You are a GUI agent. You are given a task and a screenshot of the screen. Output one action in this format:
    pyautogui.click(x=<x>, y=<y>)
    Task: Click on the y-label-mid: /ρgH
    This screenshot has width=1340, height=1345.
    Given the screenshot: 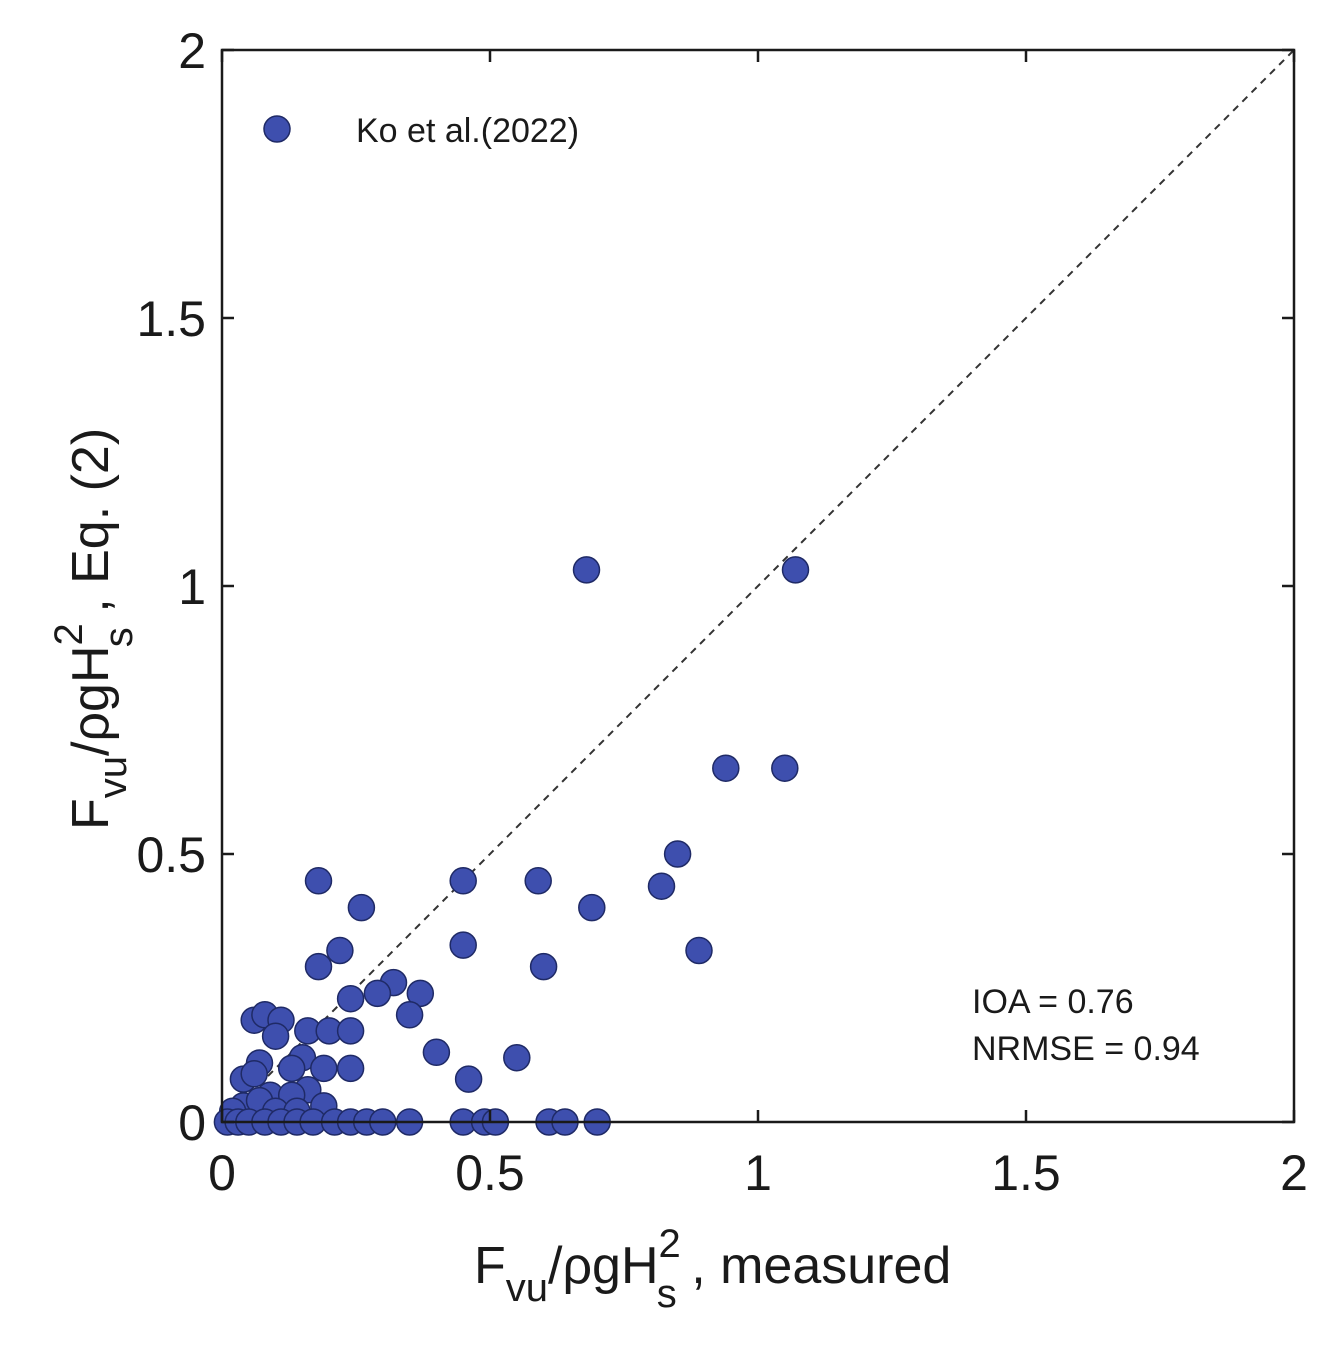 What is the action you would take?
    pyautogui.click(x=91, y=700)
    